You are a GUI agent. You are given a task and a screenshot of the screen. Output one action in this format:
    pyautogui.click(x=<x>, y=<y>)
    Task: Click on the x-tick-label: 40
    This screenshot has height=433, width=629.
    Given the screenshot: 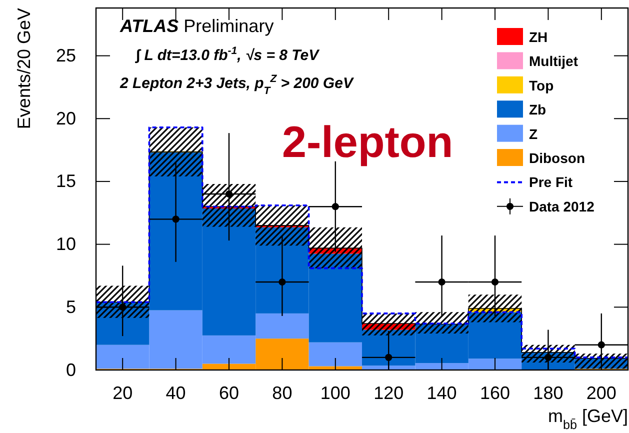 What is the action you would take?
    pyautogui.click(x=176, y=392)
    